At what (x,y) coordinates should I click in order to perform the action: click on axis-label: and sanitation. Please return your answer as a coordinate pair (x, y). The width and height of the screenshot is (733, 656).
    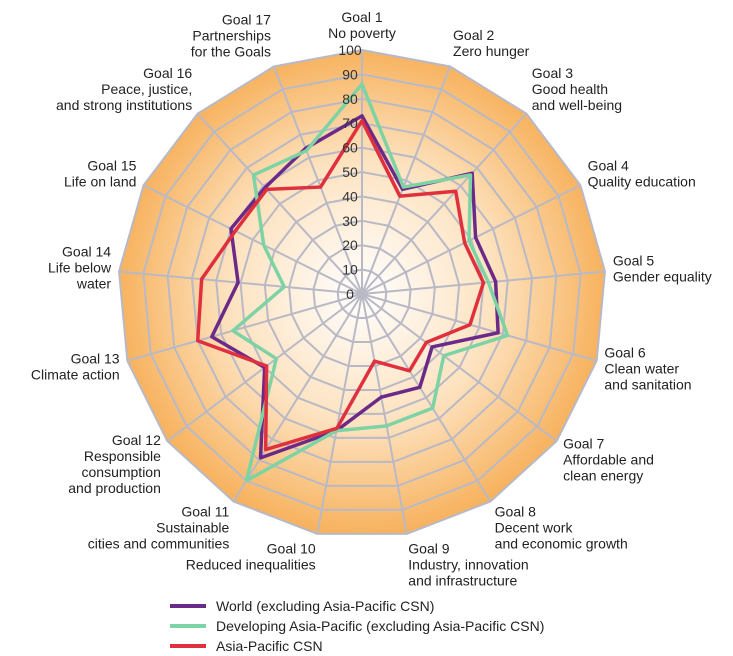
    Looking at the image, I should click on (647, 385).